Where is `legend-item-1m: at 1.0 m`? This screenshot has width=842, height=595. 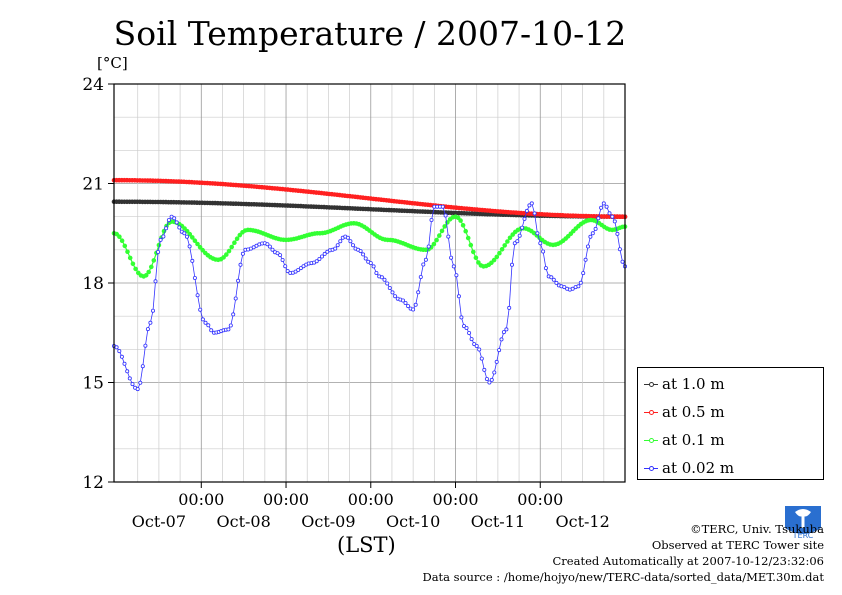 legend-item-1m: at 1.0 m is located at coordinates (684, 384).